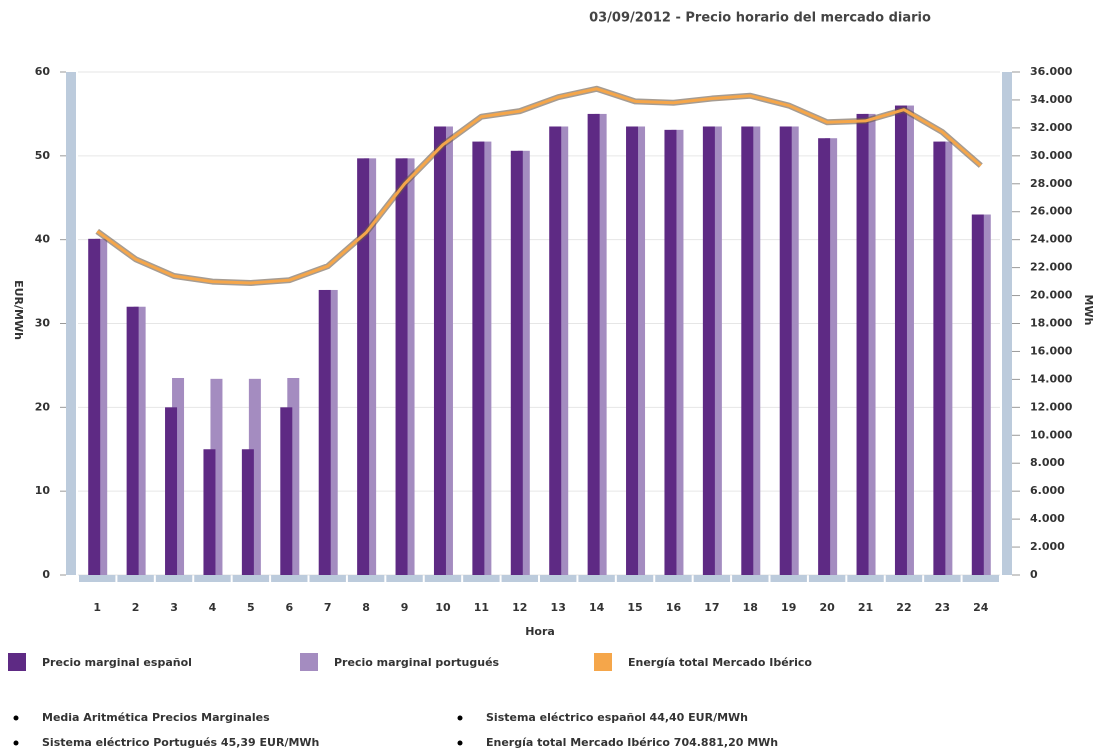 The width and height of the screenshot is (1099, 755). What do you see at coordinates (1051, 211) in the screenshot?
I see `y2-tick-label: 26.000` at bounding box center [1051, 211].